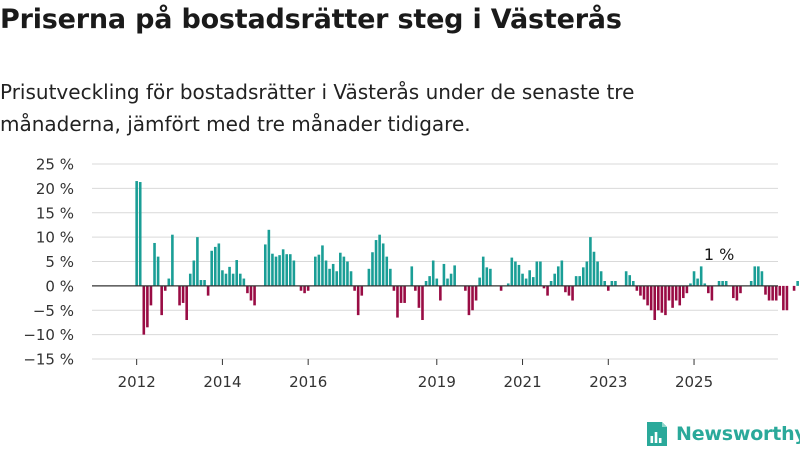 This screenshot has height=450, width=800. What do you see at coordinates (222, 382) in the screenshot?
I see `x-tick-label: 2014` at bounding box center [222, 382].